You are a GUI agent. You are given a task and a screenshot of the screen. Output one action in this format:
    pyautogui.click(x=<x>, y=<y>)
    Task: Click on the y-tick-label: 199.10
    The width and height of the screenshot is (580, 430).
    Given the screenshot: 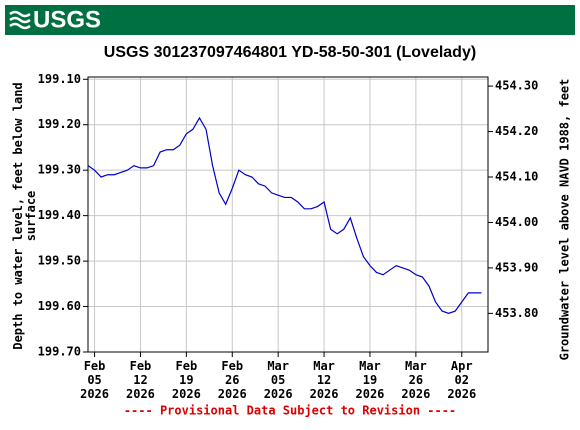 What is the action you would take?
    pyautogui.click(x=59, y=79)
    